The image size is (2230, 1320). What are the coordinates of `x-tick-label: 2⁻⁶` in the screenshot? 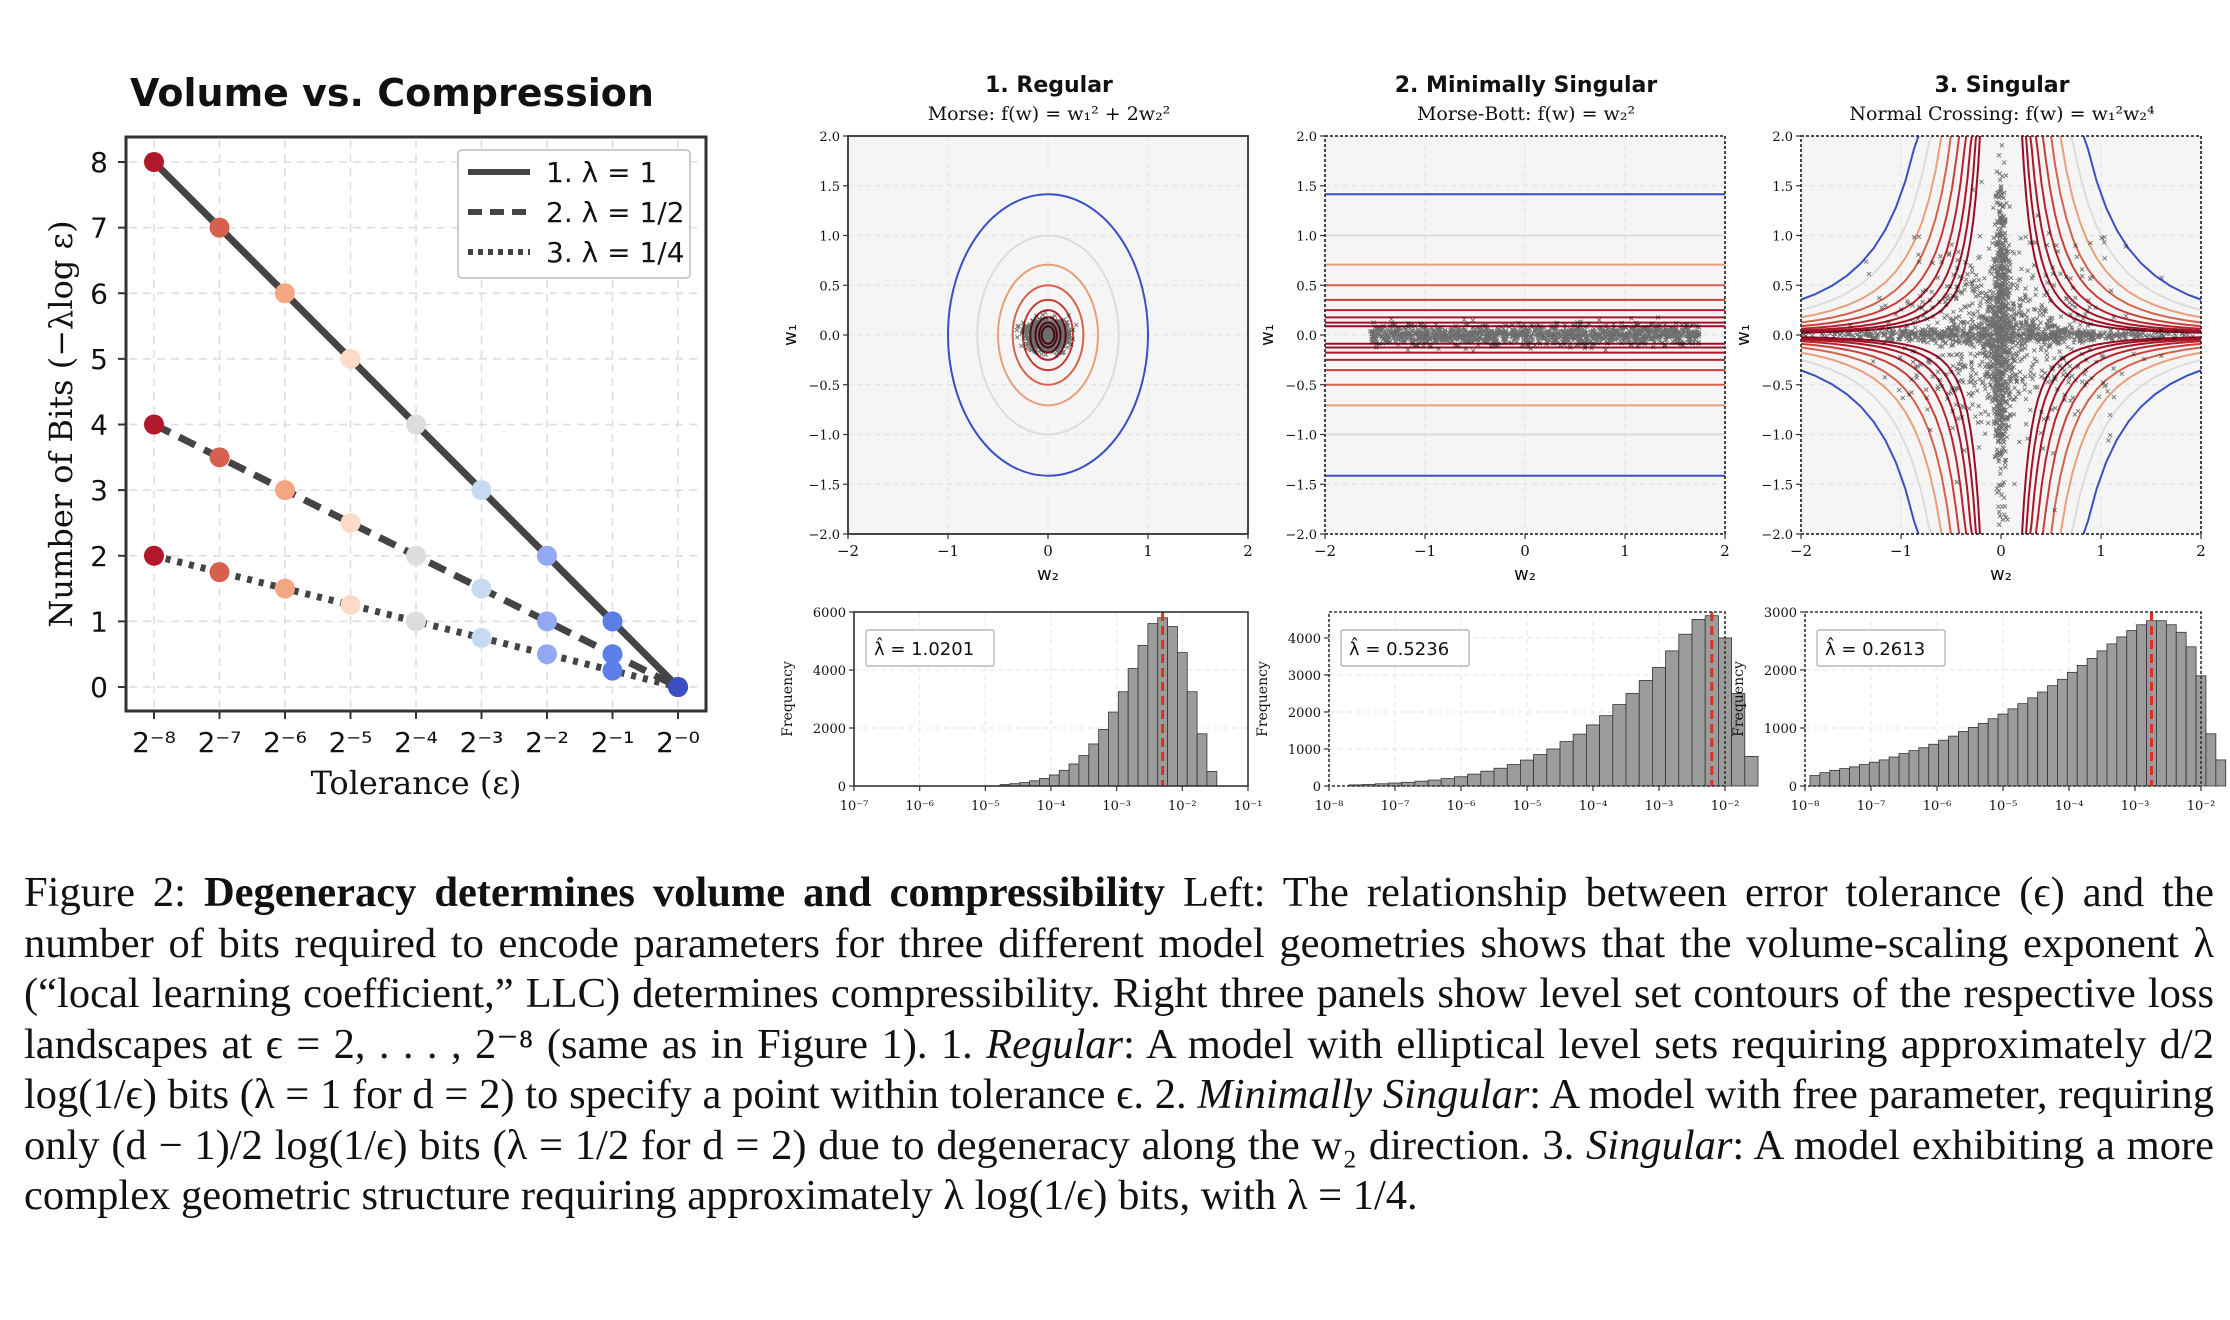 It's located at (285, 742).